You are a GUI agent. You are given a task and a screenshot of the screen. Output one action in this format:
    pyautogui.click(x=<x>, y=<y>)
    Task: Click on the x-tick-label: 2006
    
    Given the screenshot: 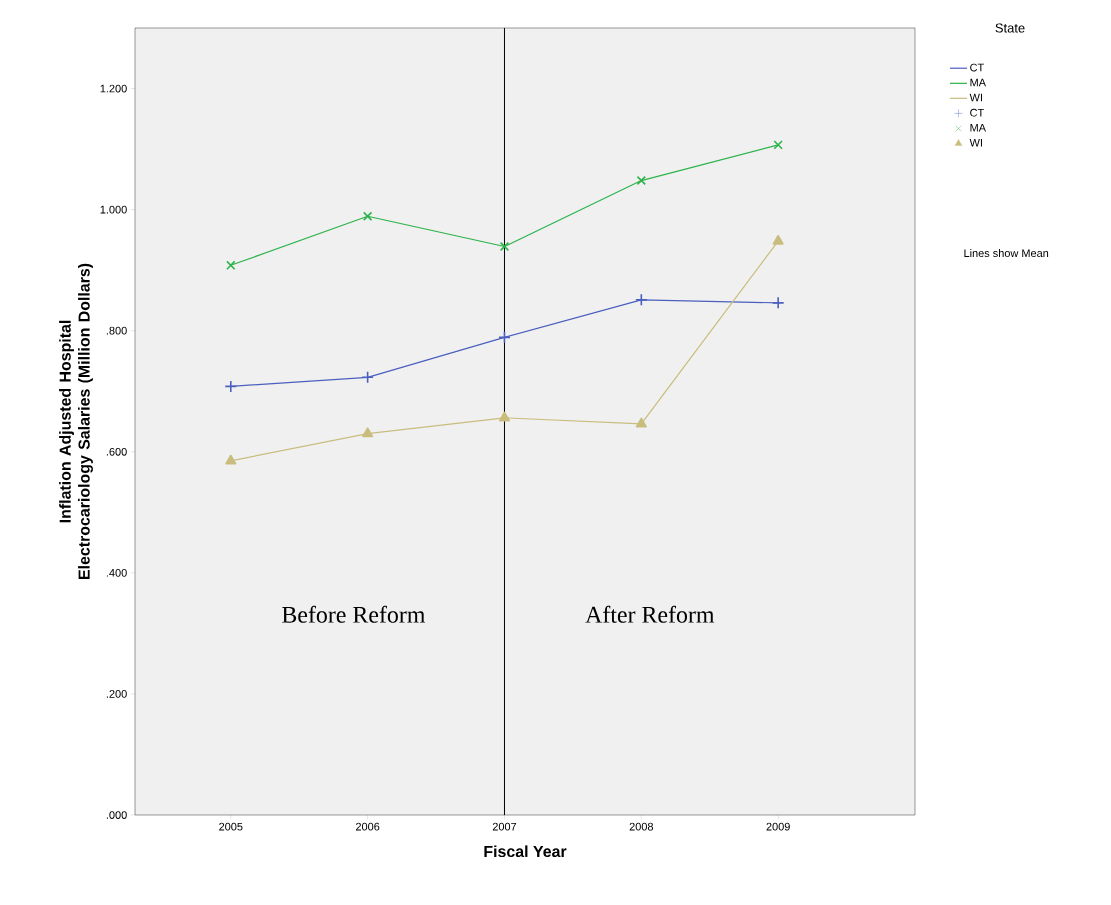 What is the action you would take?
    pyautogui.click(x=367, y=826)
    